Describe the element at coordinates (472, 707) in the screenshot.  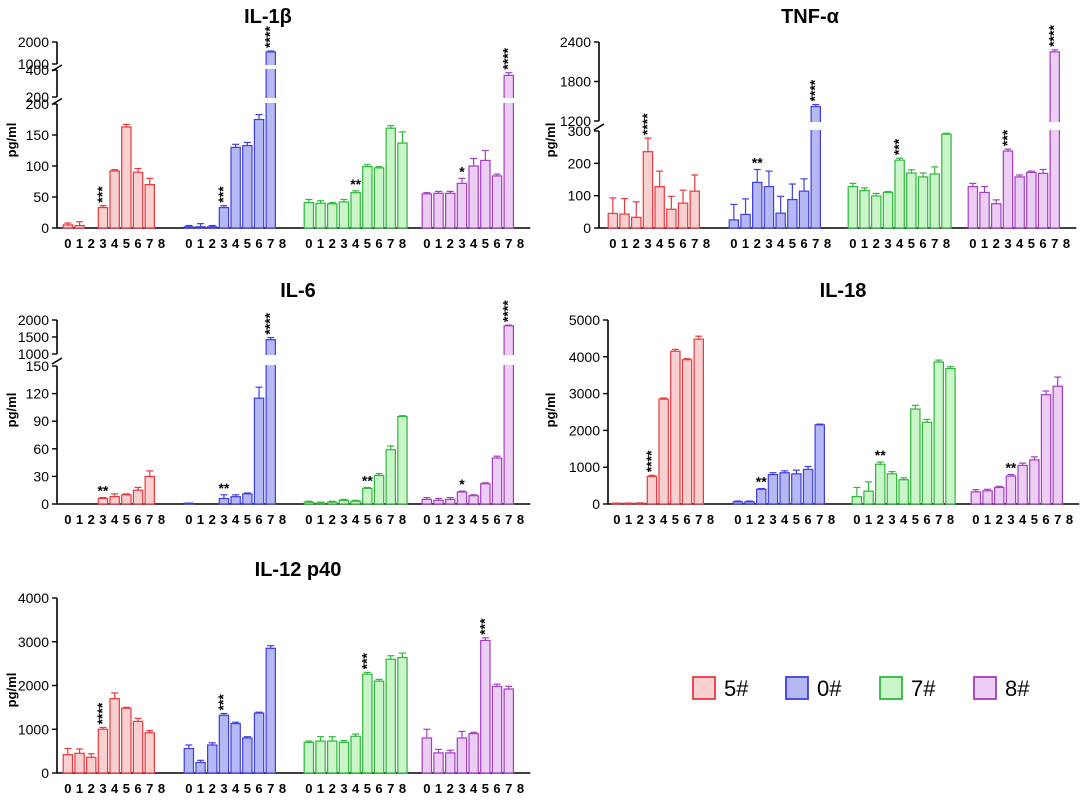
I see `series-8#: 0 1 2 3 4 5 6 7 8 ***` at that location.